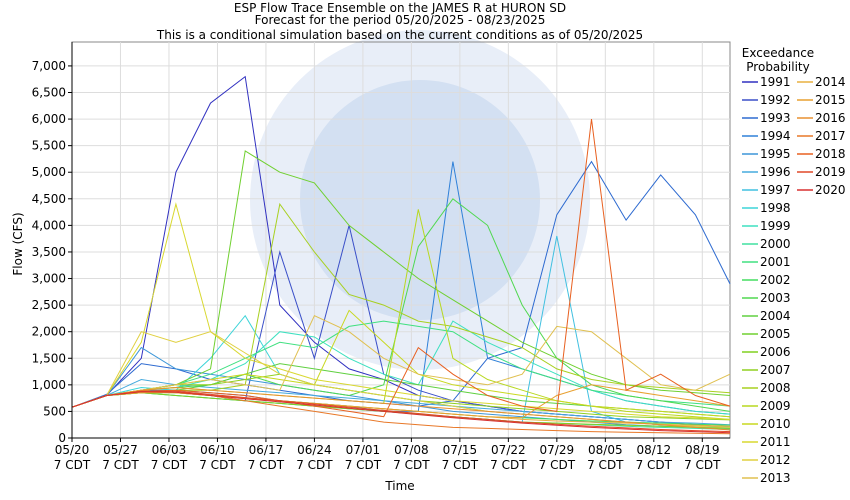 The image size is (850, 500). I want to click on x-tick-label: 07/15, so click(460, 450).